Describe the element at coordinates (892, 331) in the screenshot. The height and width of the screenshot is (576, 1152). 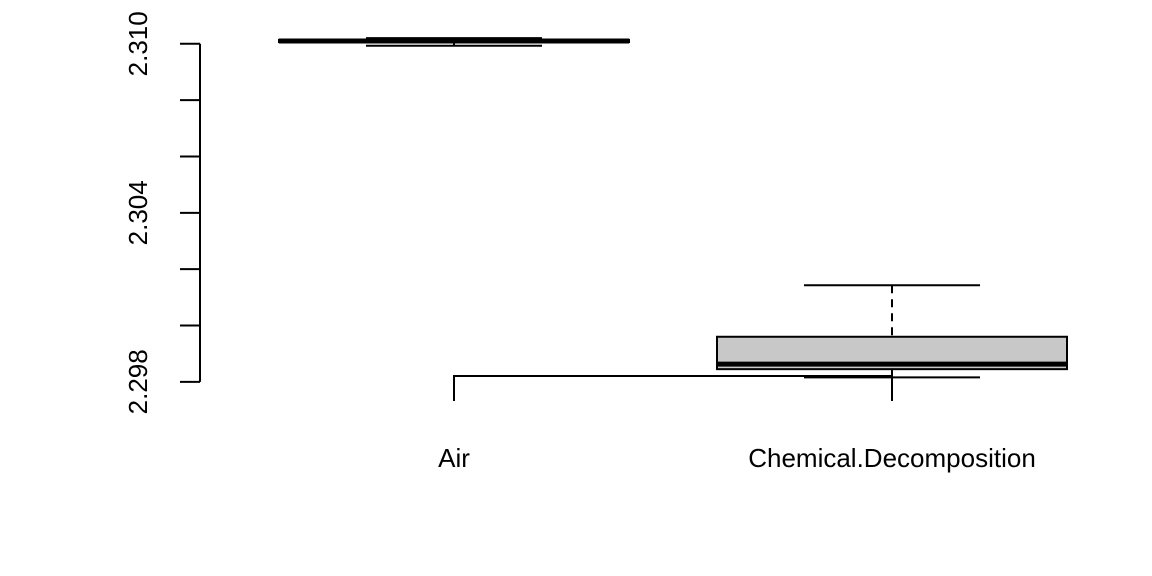
I see `box-chemical-decomposition` at that location.